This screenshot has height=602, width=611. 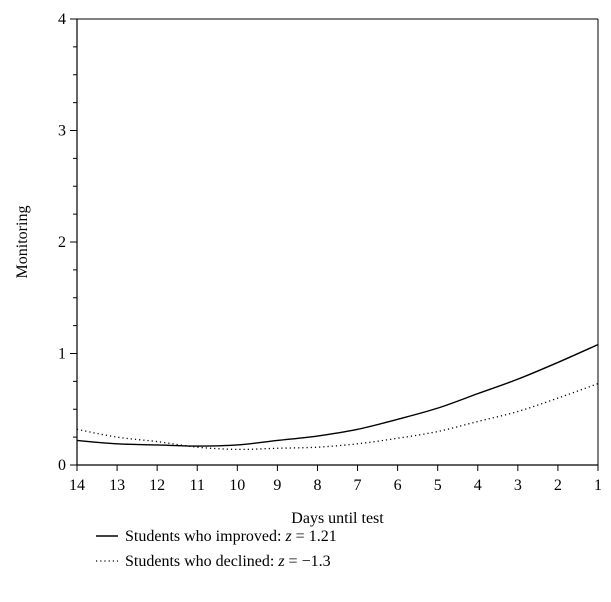 I want to click on series-line-declined, so click(x=337, y=416).